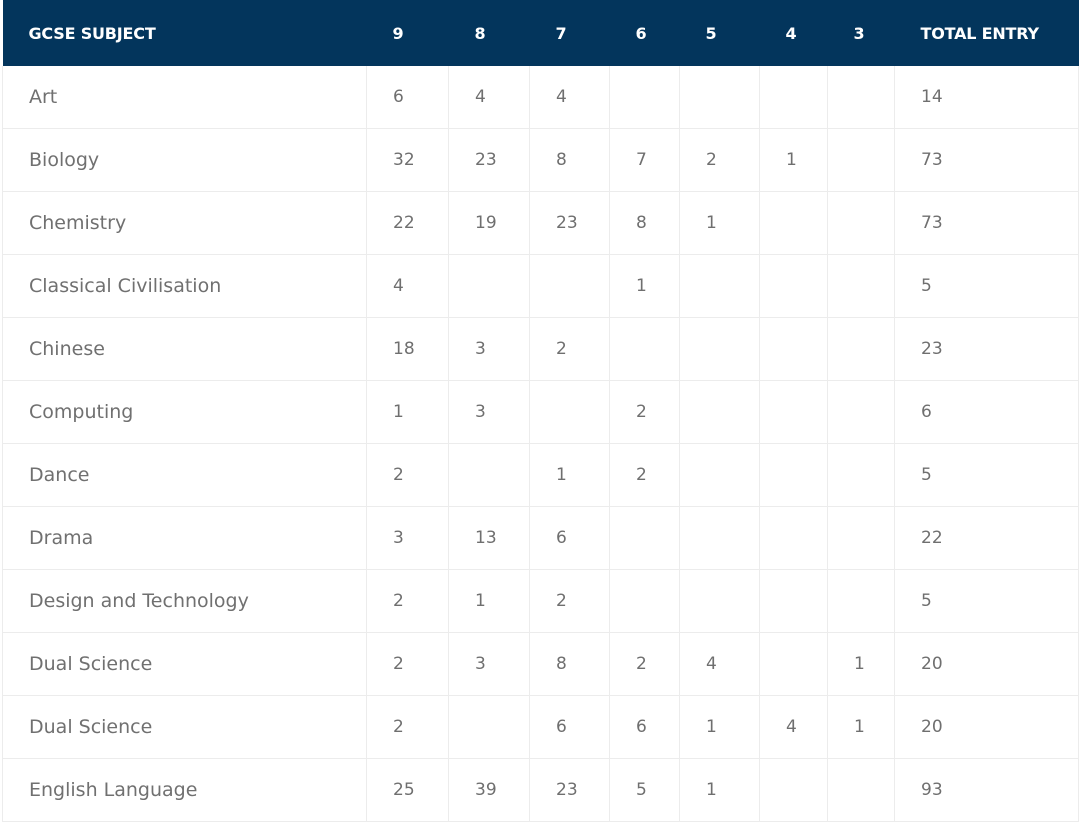 This screenshot has height=822, width=1080. Describe the element at coordinates (407, 349) in the screenshot. I see `cell-grade-count: 18` at that location.